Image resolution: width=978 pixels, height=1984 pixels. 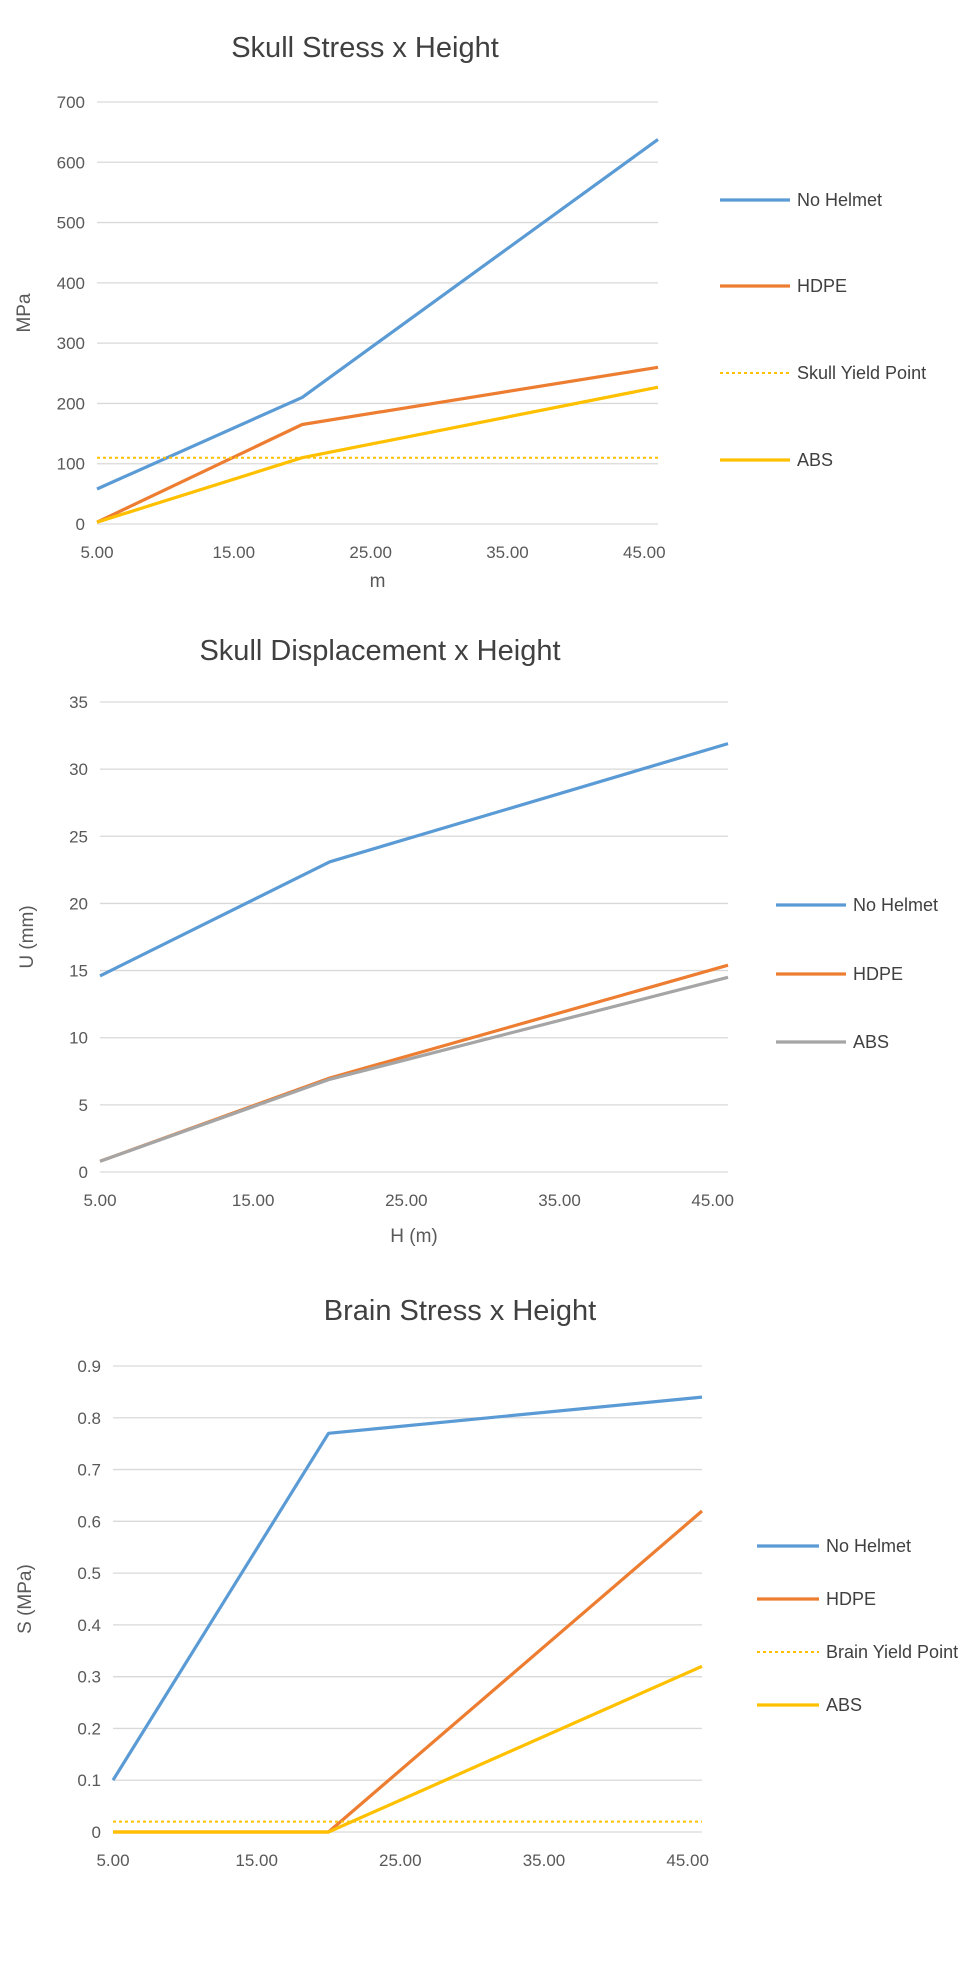 I want to click on y-tick-label: 0.3, so click(x=89, y=1677).